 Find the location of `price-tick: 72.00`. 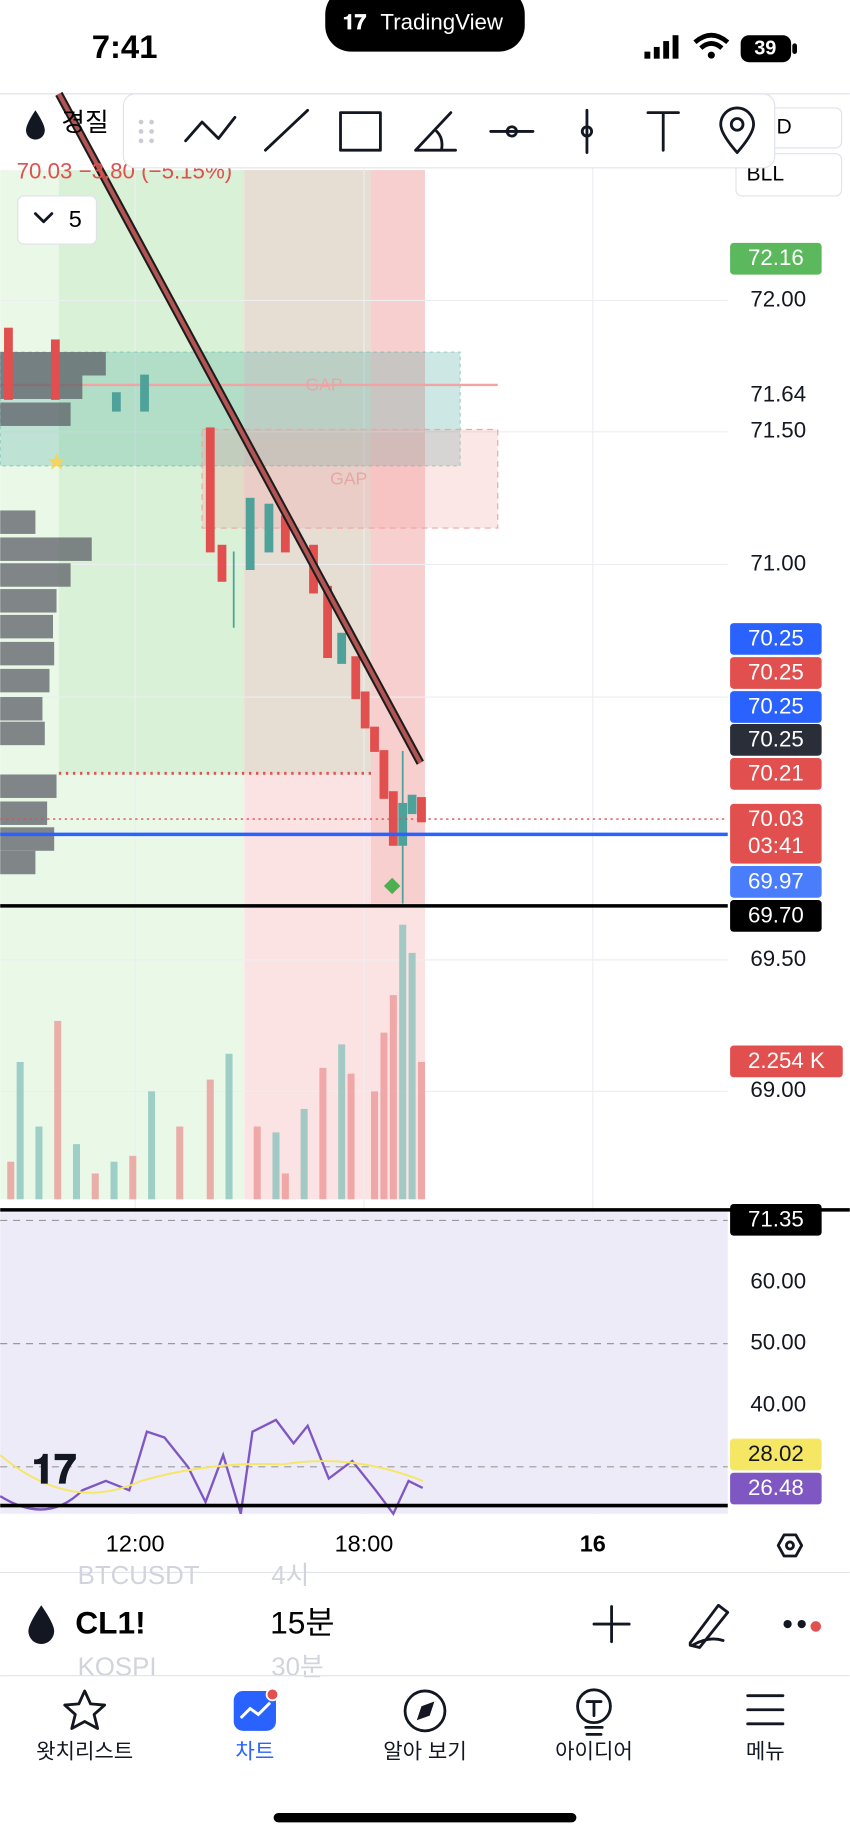

price-tick: 72.00 is located at coordinates (778, 298).